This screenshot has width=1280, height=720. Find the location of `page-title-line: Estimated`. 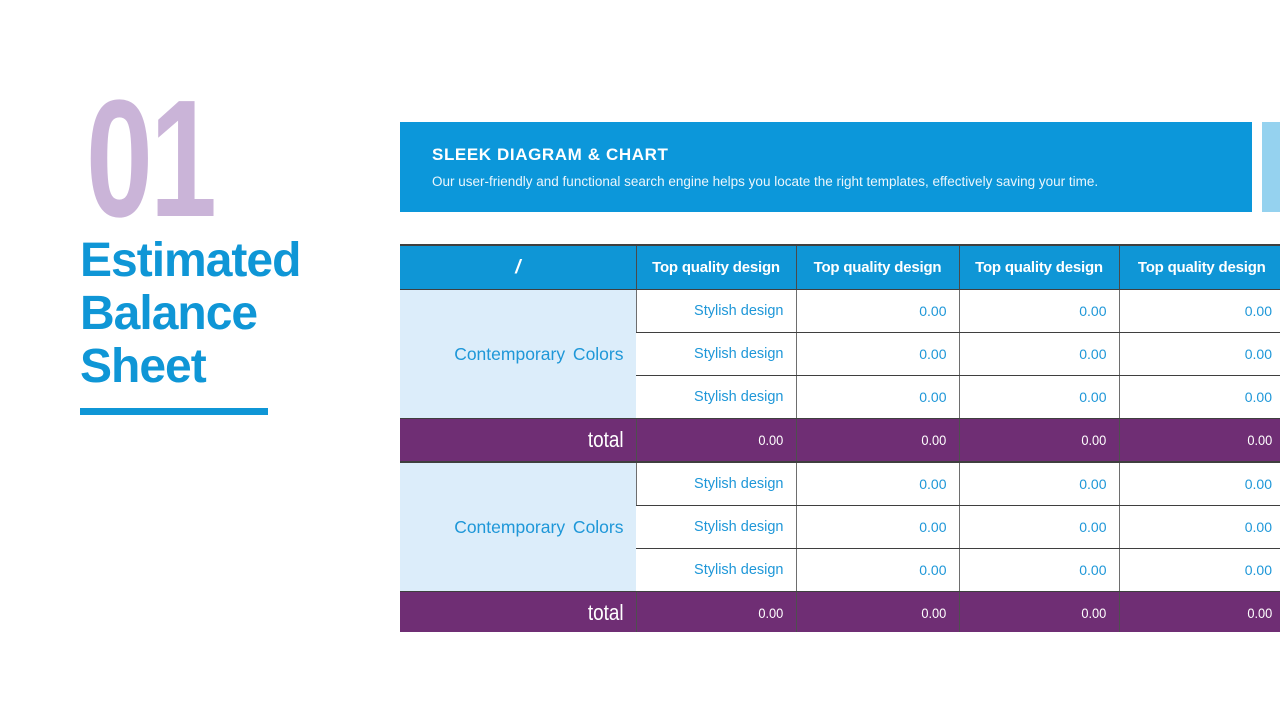

page-title-line: Estimated is located at coordinates (190, 260).